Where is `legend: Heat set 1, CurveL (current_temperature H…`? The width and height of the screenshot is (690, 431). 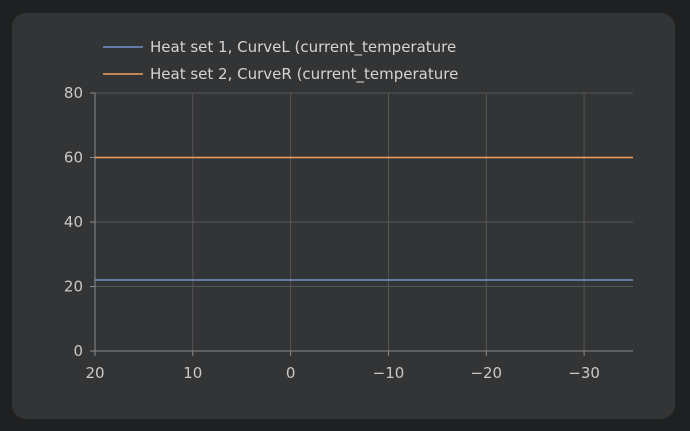
legend: Heat set 1, CurveL (current_temperature H… is located at coordinates (280, 61).